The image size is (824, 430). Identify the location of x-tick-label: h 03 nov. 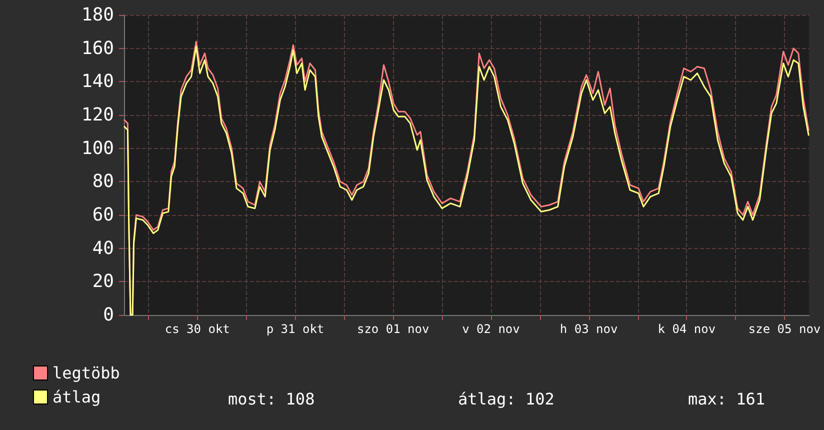
(589, 329).